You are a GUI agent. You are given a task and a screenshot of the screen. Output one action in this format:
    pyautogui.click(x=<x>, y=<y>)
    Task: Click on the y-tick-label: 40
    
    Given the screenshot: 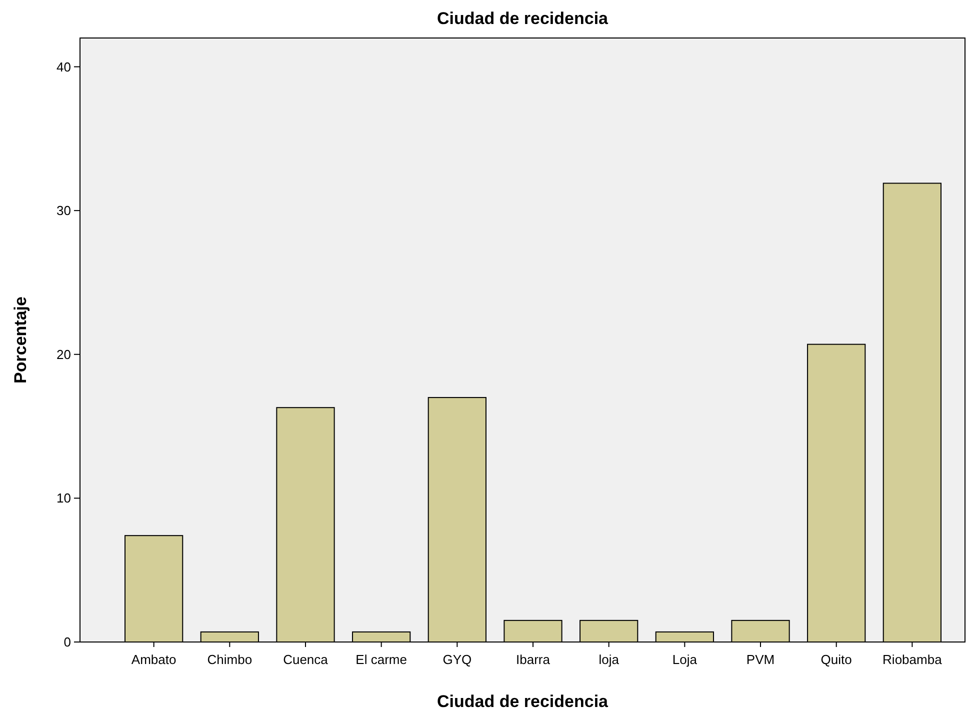 What is the action you would take?
    pyautogui.click(x=63, y=66)
    